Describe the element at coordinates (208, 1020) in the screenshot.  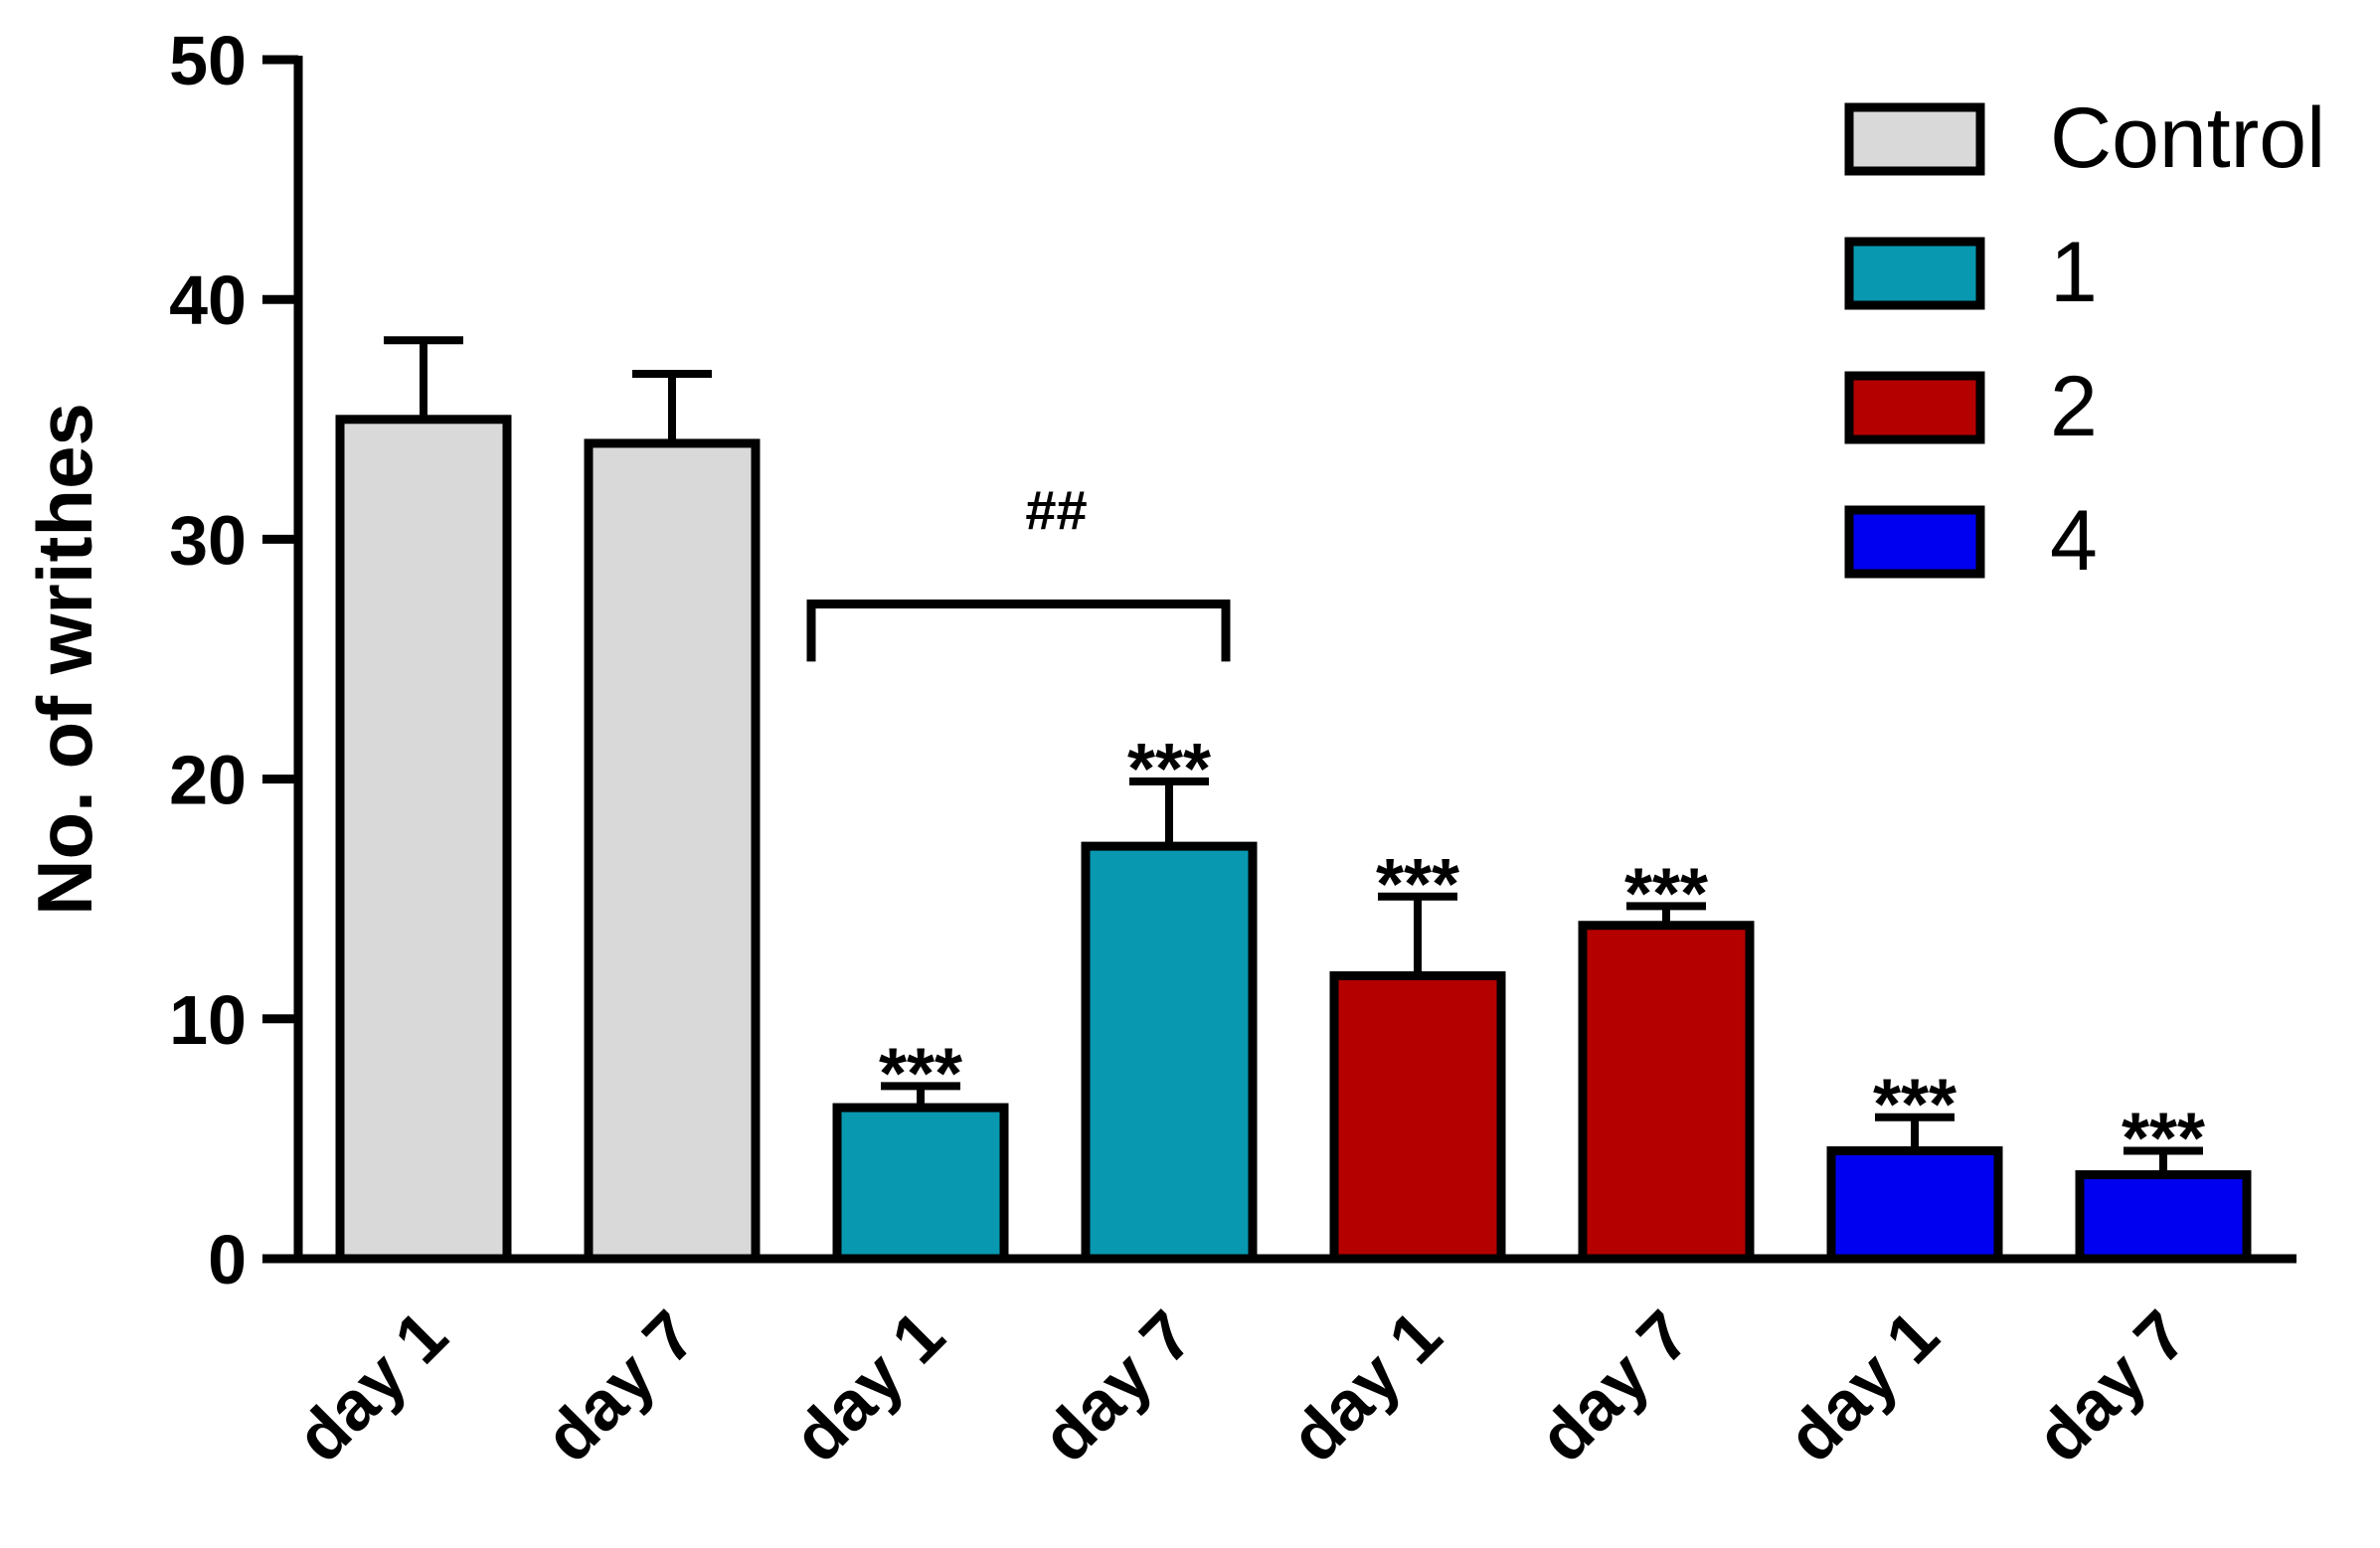
I see `y-tick-label: 10` at that location.